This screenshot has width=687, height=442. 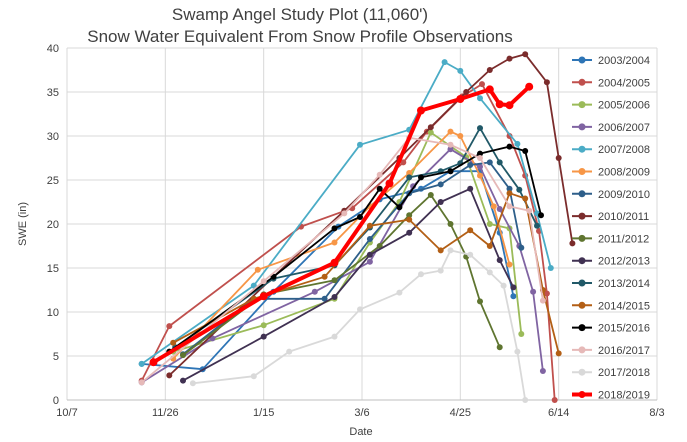 I want to click on legend-item: 2013/2014, so click(x=611, y=284).